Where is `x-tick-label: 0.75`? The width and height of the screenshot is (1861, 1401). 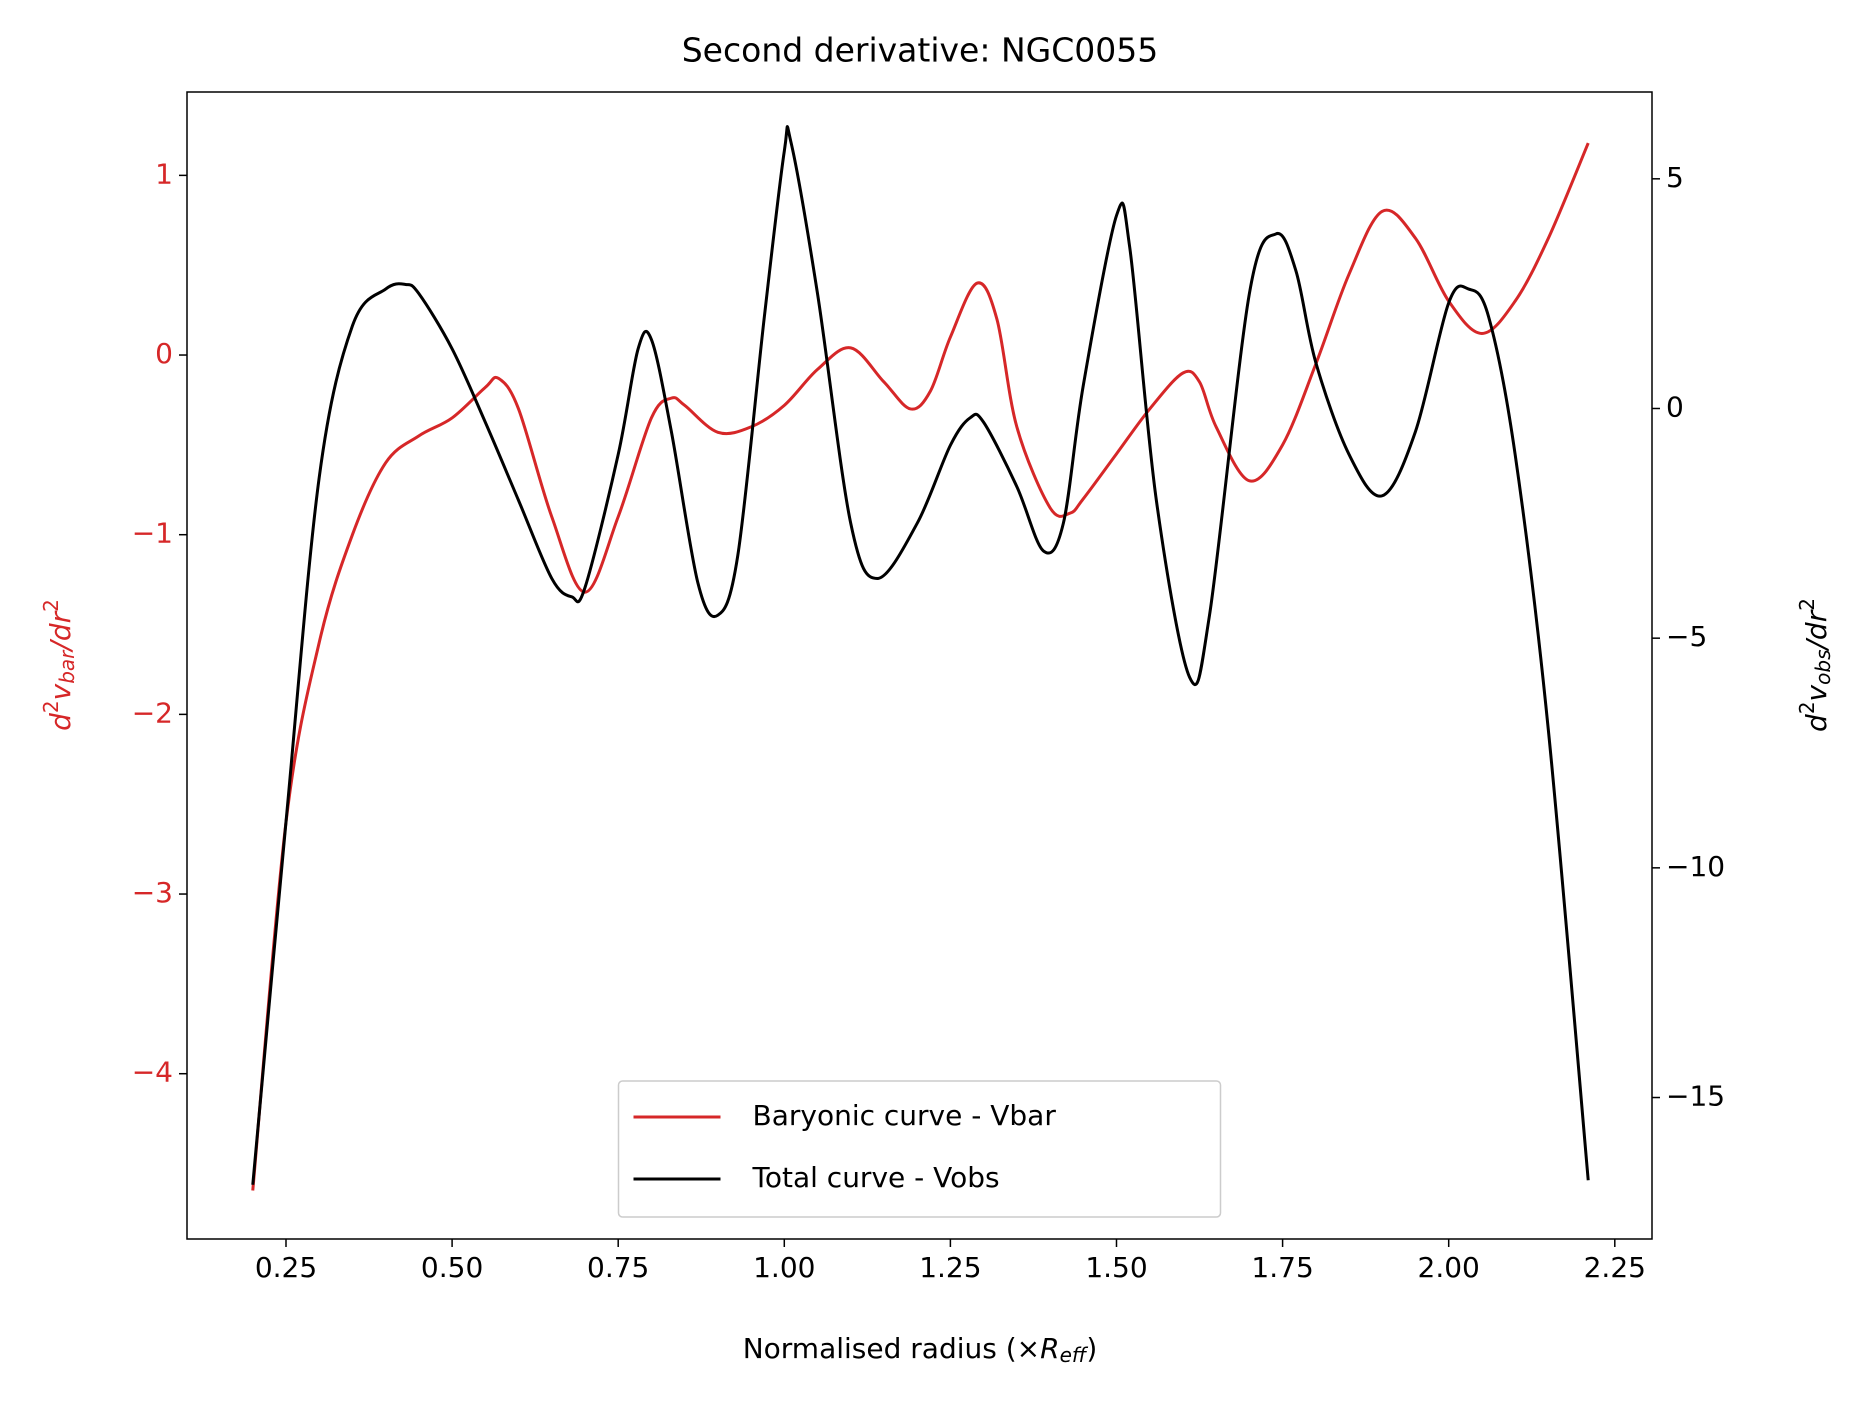 x-tick-label: 0.75 is located at coordinates (618, 1267).